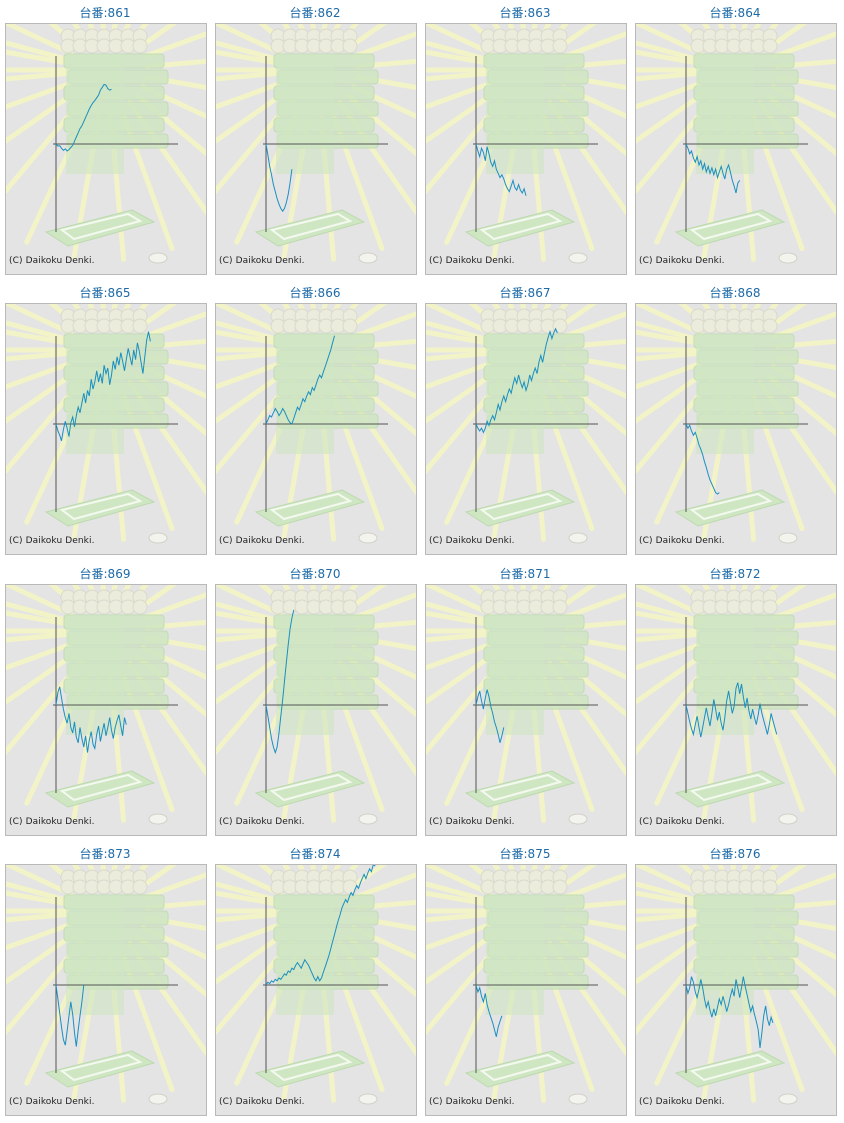 Image resolution: width=844 pixels, height=1123 pixels. I want to click on machine-number-title: 台番:867, so click(525, 293).